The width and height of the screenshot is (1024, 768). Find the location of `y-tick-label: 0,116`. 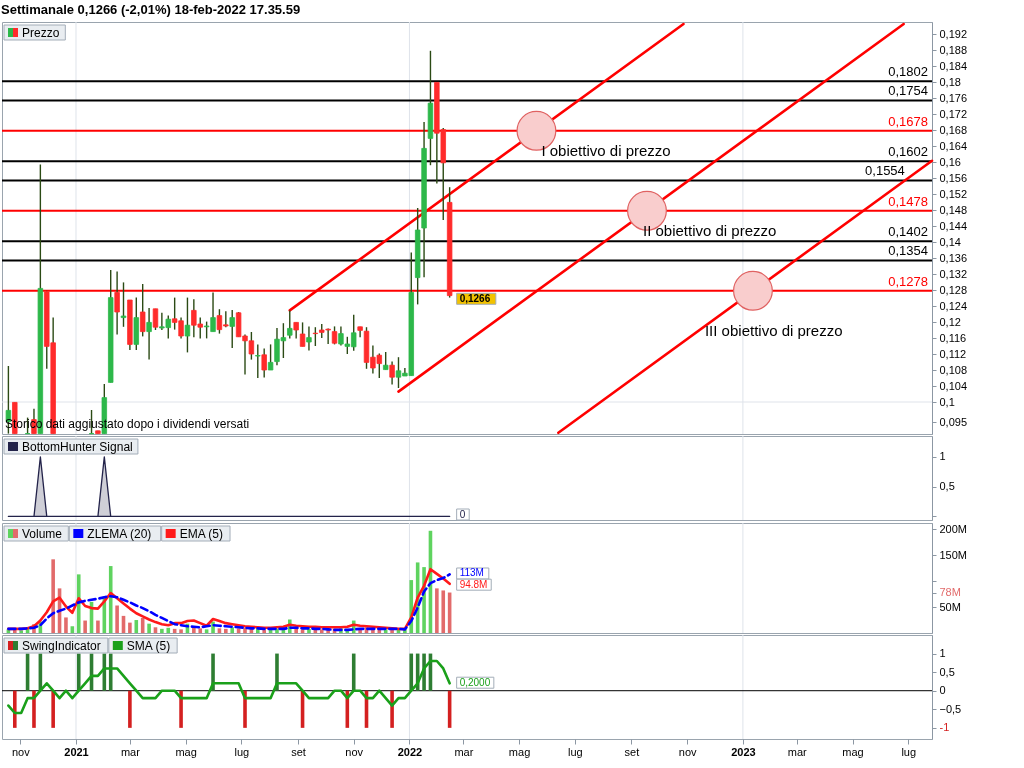

y-tick-label: 0,116 is located at coordinates (953, 337).